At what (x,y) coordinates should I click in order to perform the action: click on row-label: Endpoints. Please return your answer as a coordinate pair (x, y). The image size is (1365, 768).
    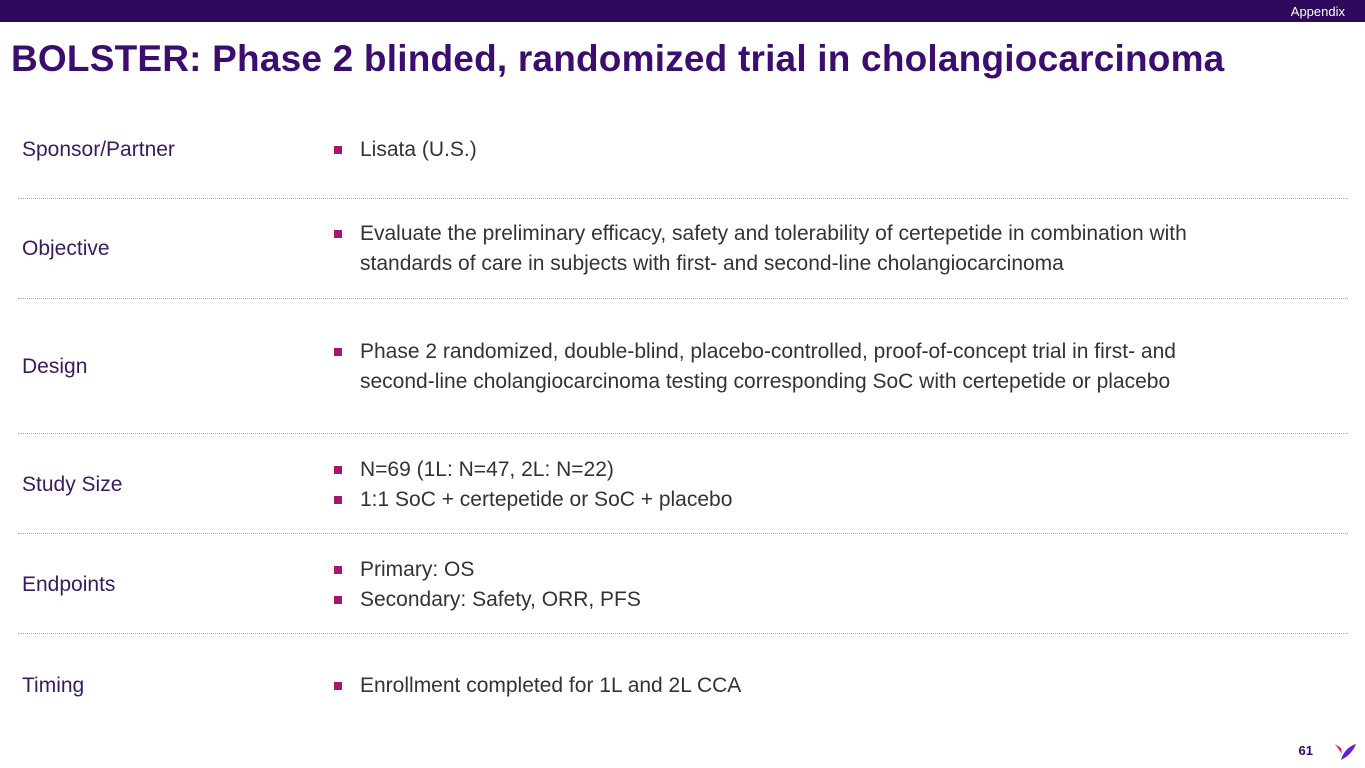
    Looking at the image, I should click on (69, 584).